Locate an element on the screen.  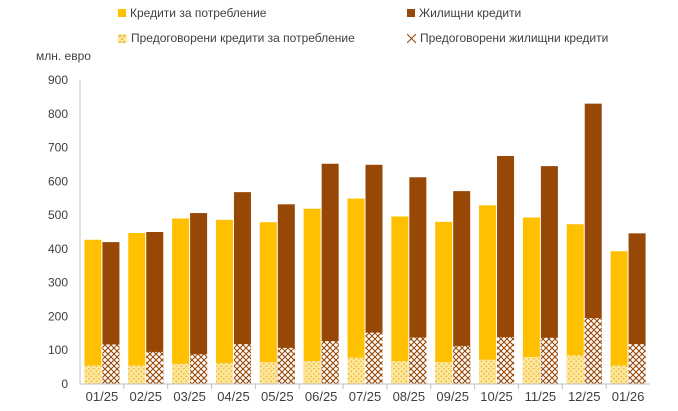
bar-housing-02/25 is located at coordinates (155, 308).